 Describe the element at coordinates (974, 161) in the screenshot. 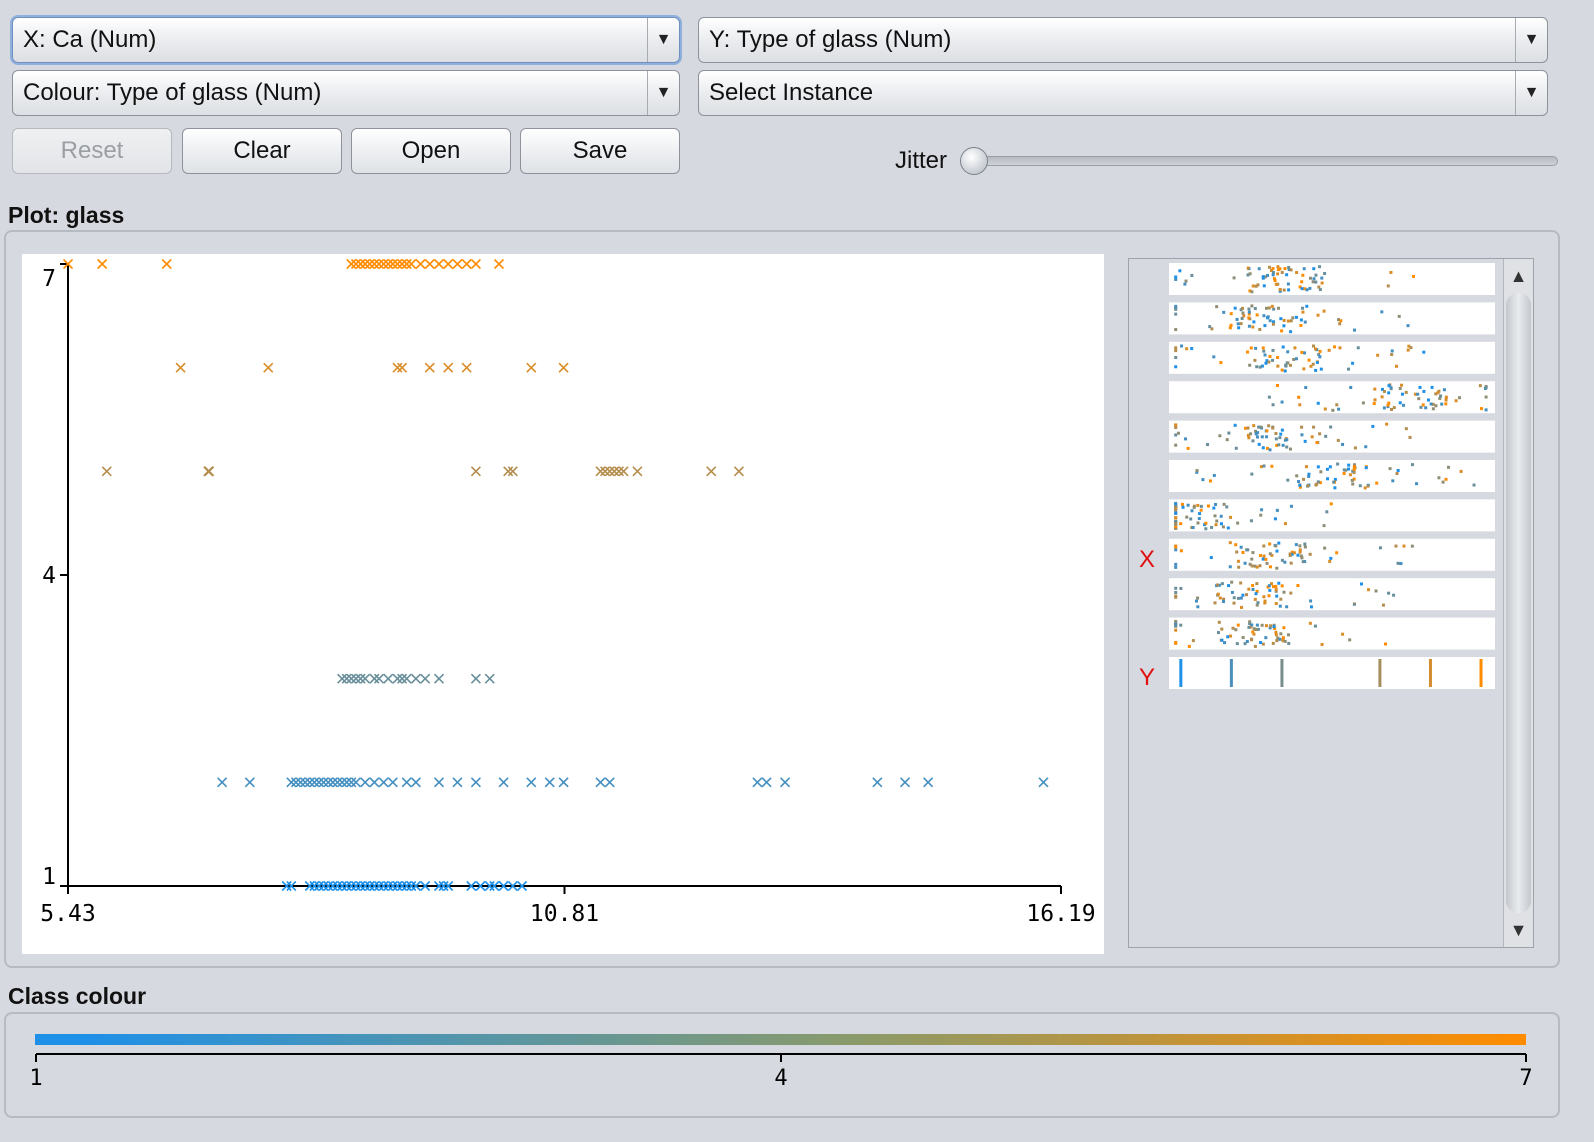

I see `jitter-slider-thumb` at that location.